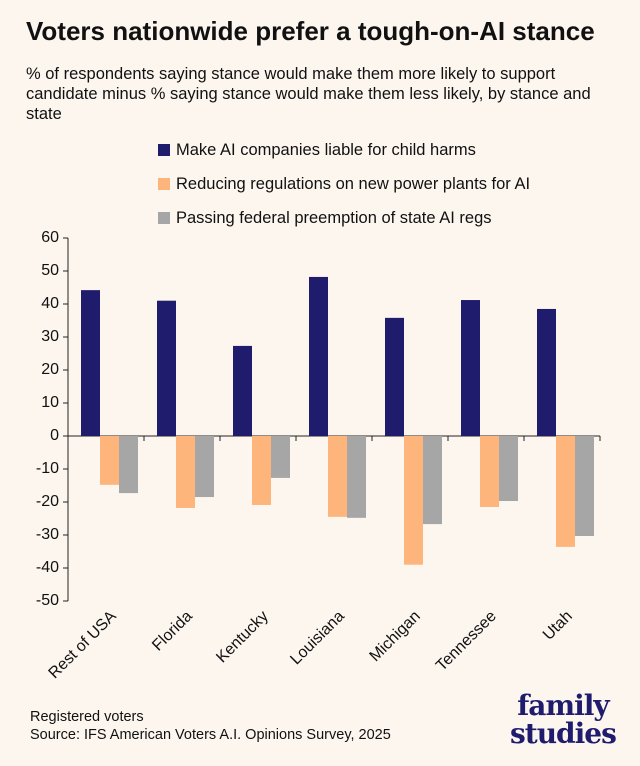 This screenshot has height=766, width=640. What do you see at coordinates (50, 303) in the screenshot?
I see `y-tick-label: 40` at bounding box center [50, 303].